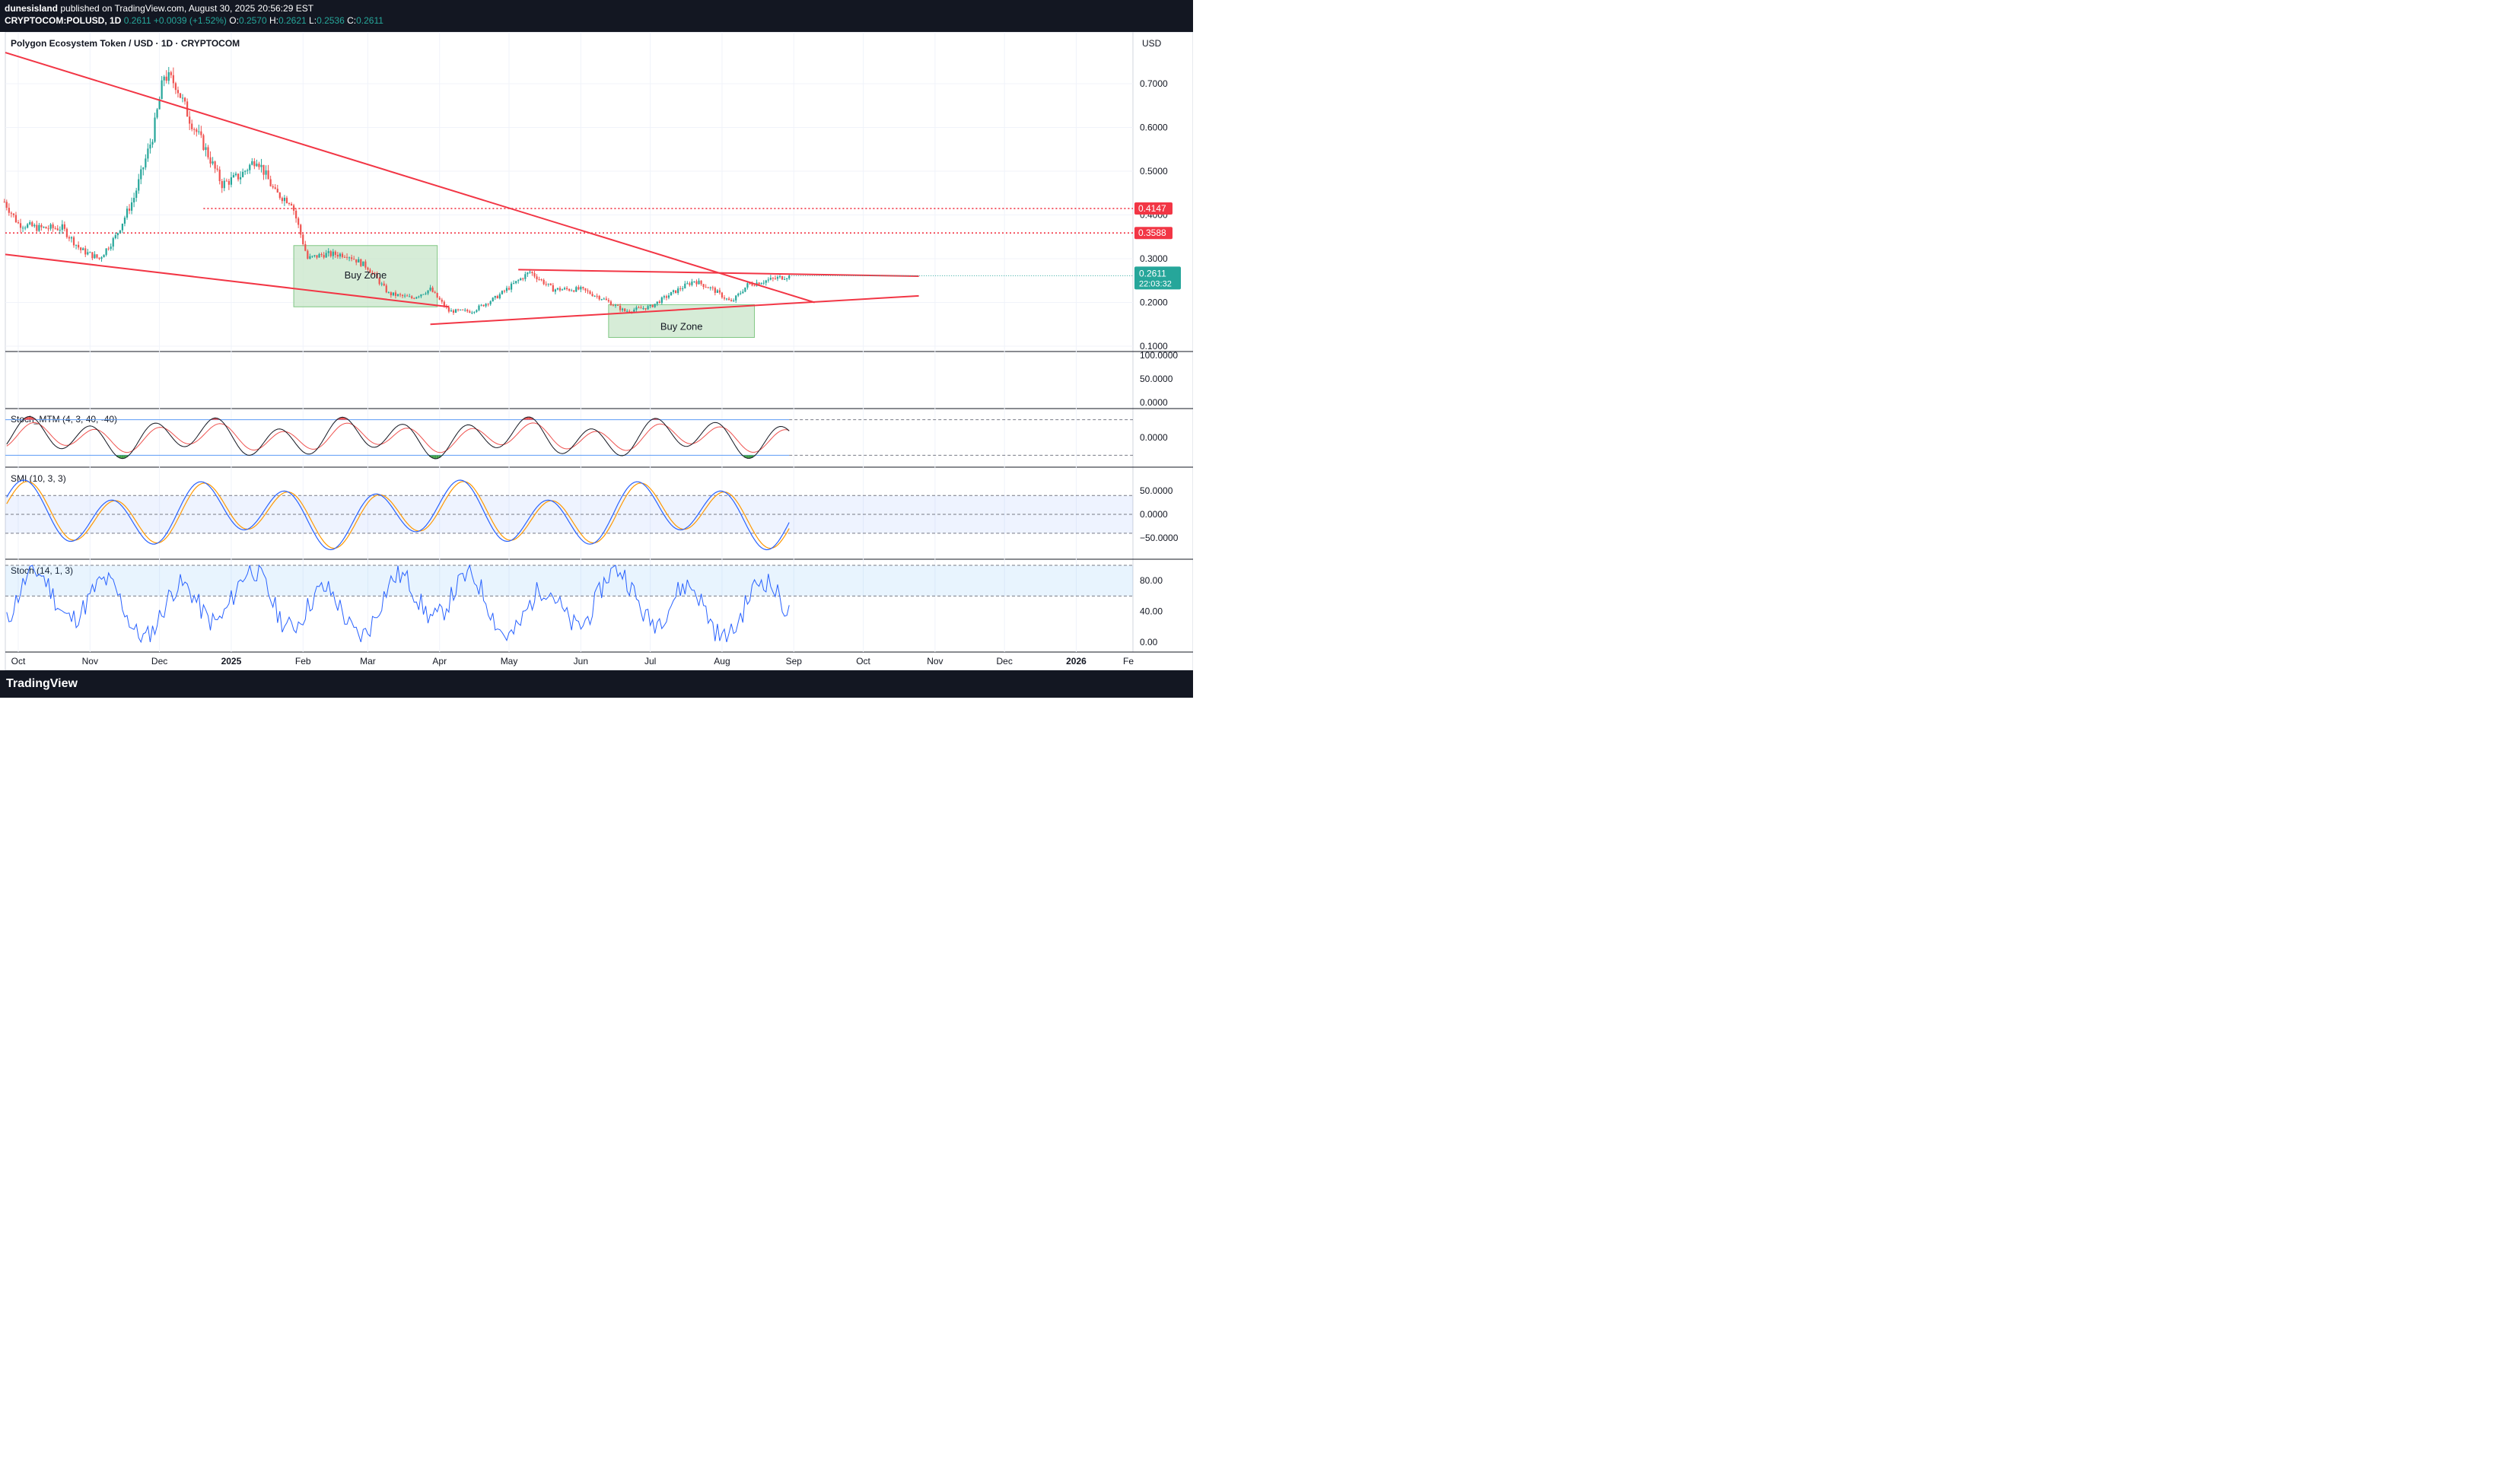  What do you see at coordinates (42, 684) in the screenshot?
I see `tradingview-logo-icon: TradingView` at bounding box center [42, 684].